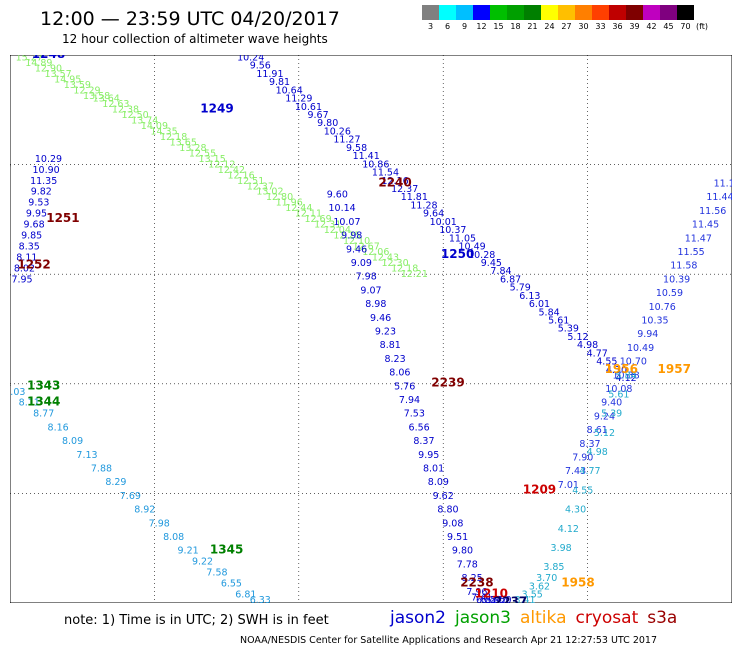 This screenshot has width=740, height=650. I want to click on swh-value: 9.09, so click(361, 263).